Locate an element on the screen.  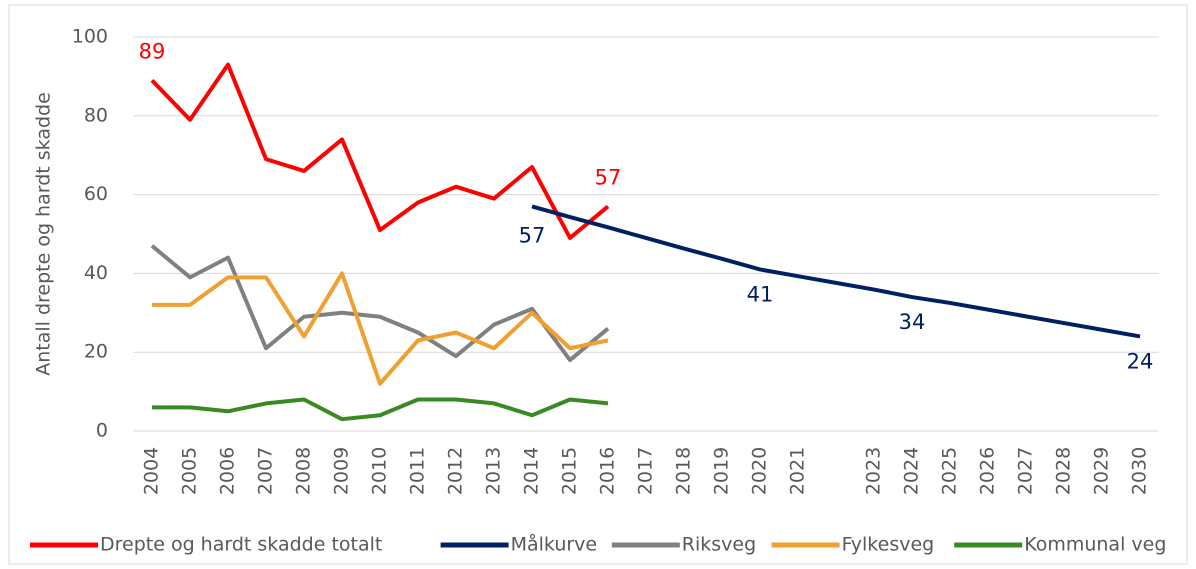
x-tick-label: 2014 is located at coordinates (532, 471).